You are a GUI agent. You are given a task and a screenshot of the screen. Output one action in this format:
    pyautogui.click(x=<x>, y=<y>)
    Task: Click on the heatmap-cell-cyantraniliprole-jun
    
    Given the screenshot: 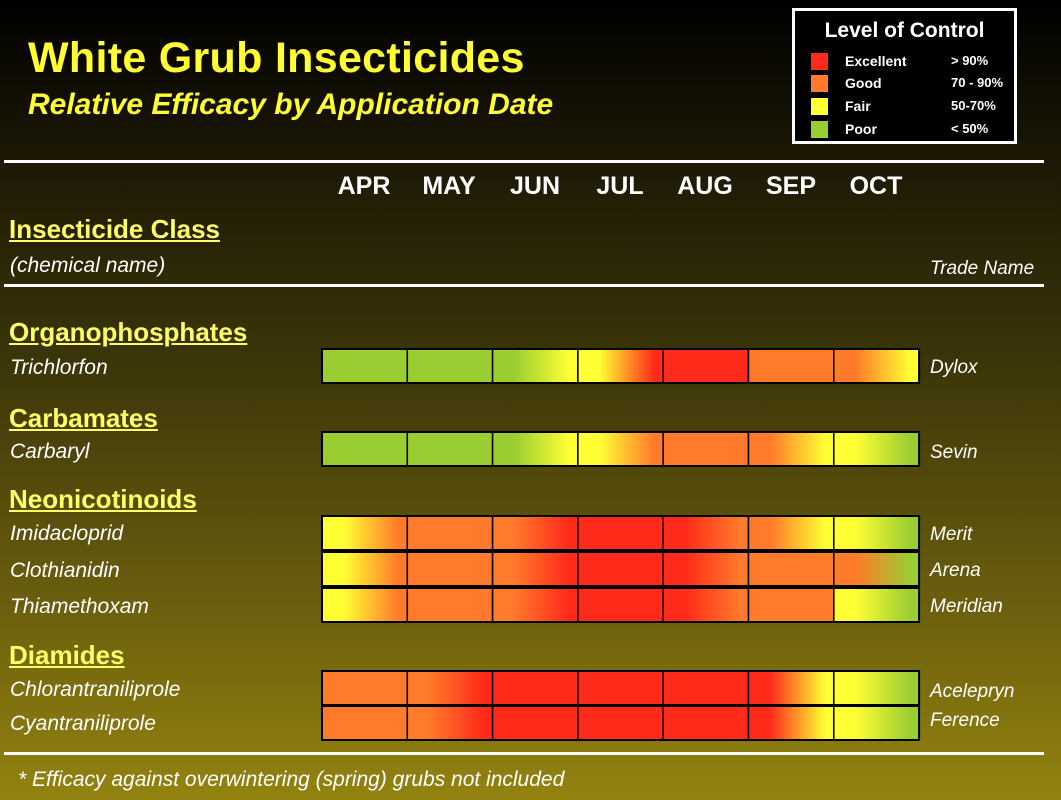 What is the action you would take?
    pyautogui.click(x=535, y=723)
    